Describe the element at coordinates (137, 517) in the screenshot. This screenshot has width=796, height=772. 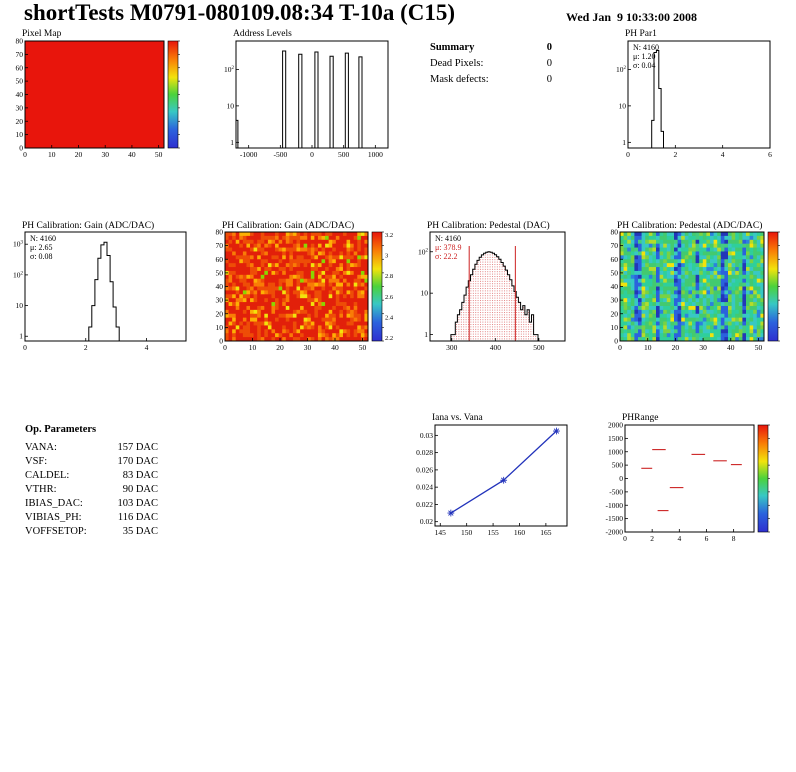
I see `op-parameter-value: 116 DAC` at that location.